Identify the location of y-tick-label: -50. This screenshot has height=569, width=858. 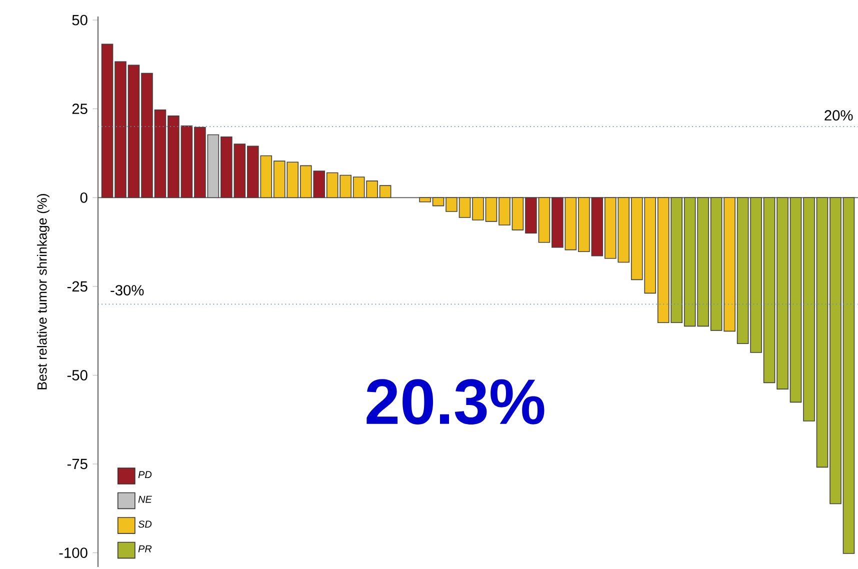
(77, 375).